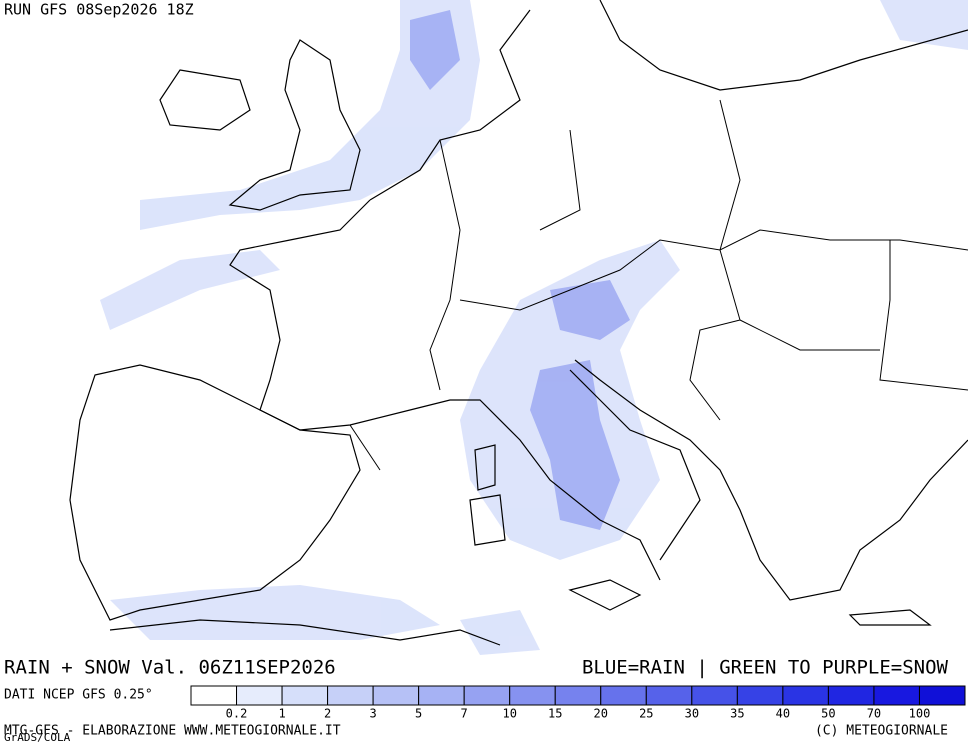 Image resolution: width=968 pixels, height=745 pixels. Describe the element at coordinates (373, 714) in the screenshot. I see `colorbar-label: 3` at that location.